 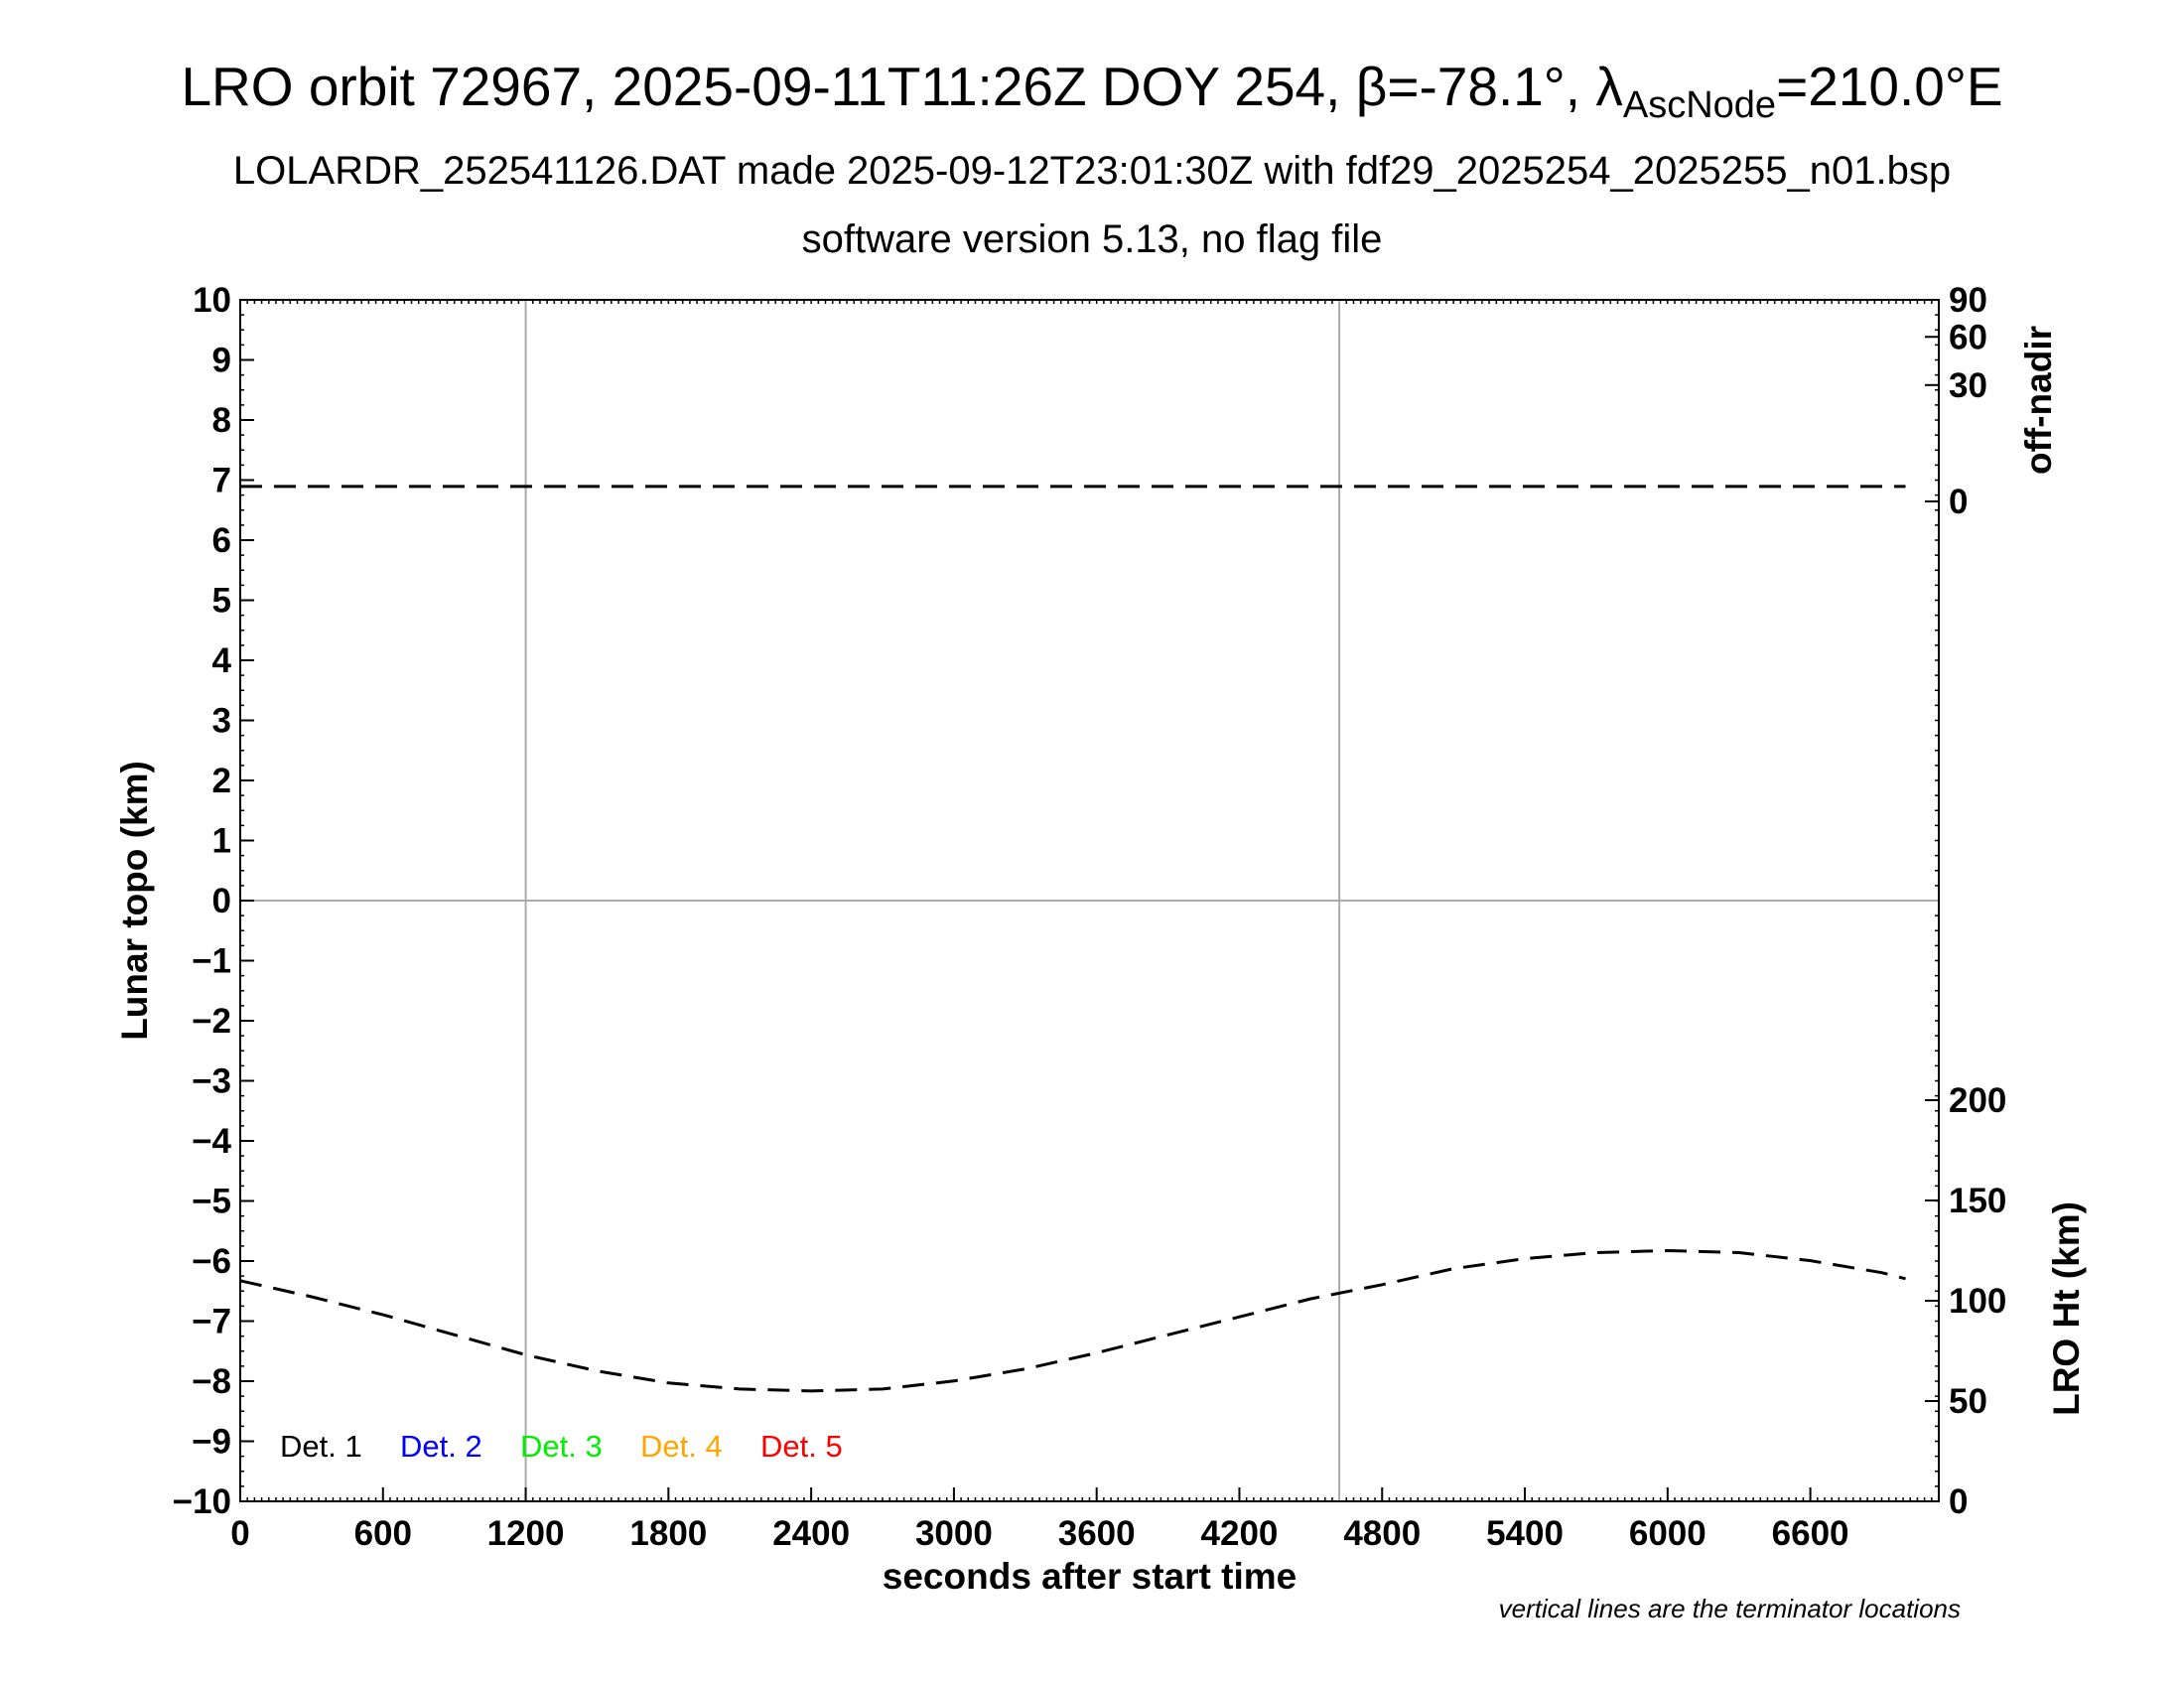 What do you see at coordinates (321, 1446) in the screenshot?
I see `legend-entry: Det. 1` at bounding box center [321, 1446].